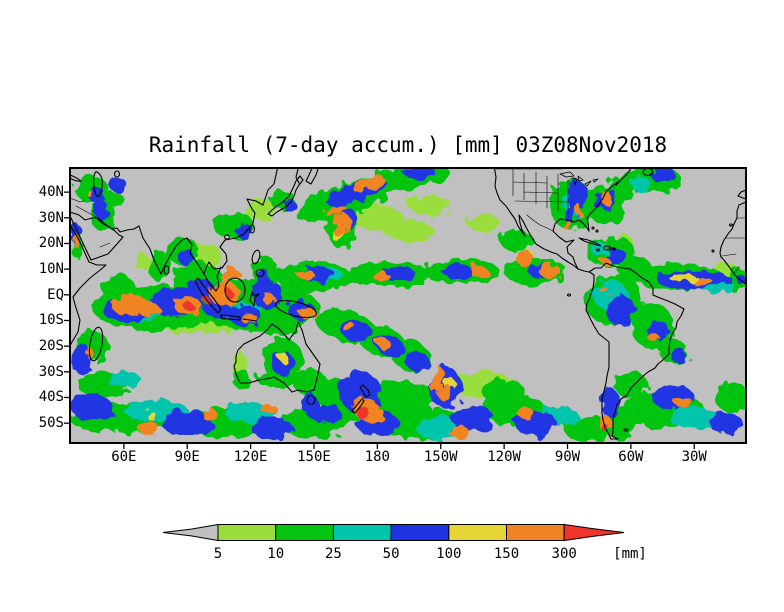  Describe the element at coordinates (614, 249) in the screenshot. I see `puerto-rico` at that location.